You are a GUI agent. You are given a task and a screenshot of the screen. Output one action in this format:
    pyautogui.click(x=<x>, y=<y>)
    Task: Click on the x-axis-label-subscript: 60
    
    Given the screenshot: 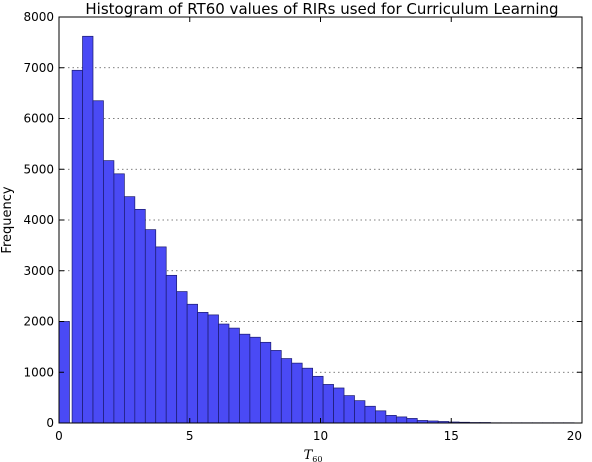 What is the action you would take?
    pyautogui.click(x=317, y=458)
    